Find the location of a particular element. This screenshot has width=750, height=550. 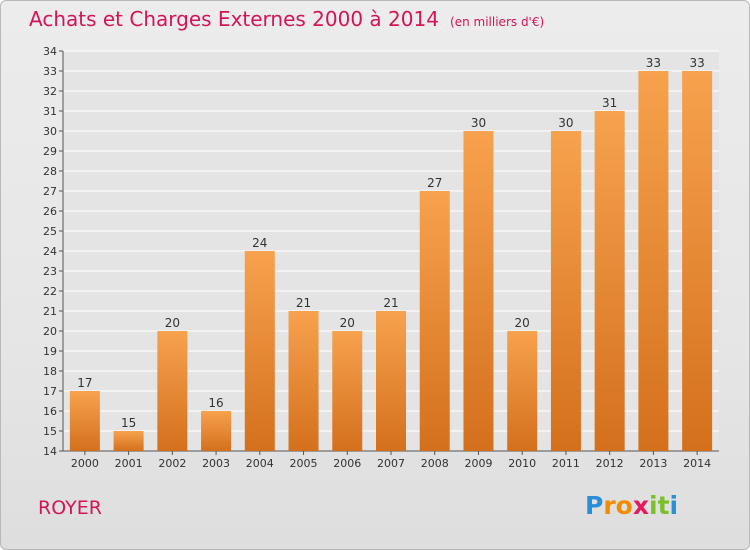

title-text: Achats et Charges Externes 2000 à 2014 is located at coordinates (234, 19).